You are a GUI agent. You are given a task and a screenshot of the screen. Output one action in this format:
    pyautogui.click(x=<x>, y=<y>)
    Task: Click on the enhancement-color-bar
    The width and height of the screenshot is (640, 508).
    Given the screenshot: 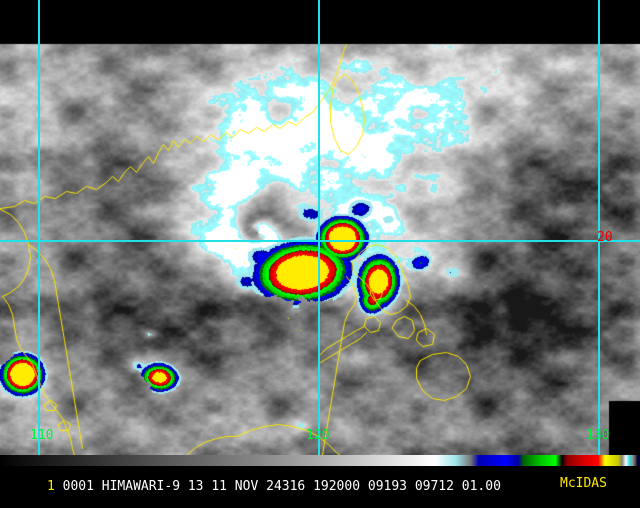 What is the action you would take?
    pyautogui.click(x=320, y=460)
    